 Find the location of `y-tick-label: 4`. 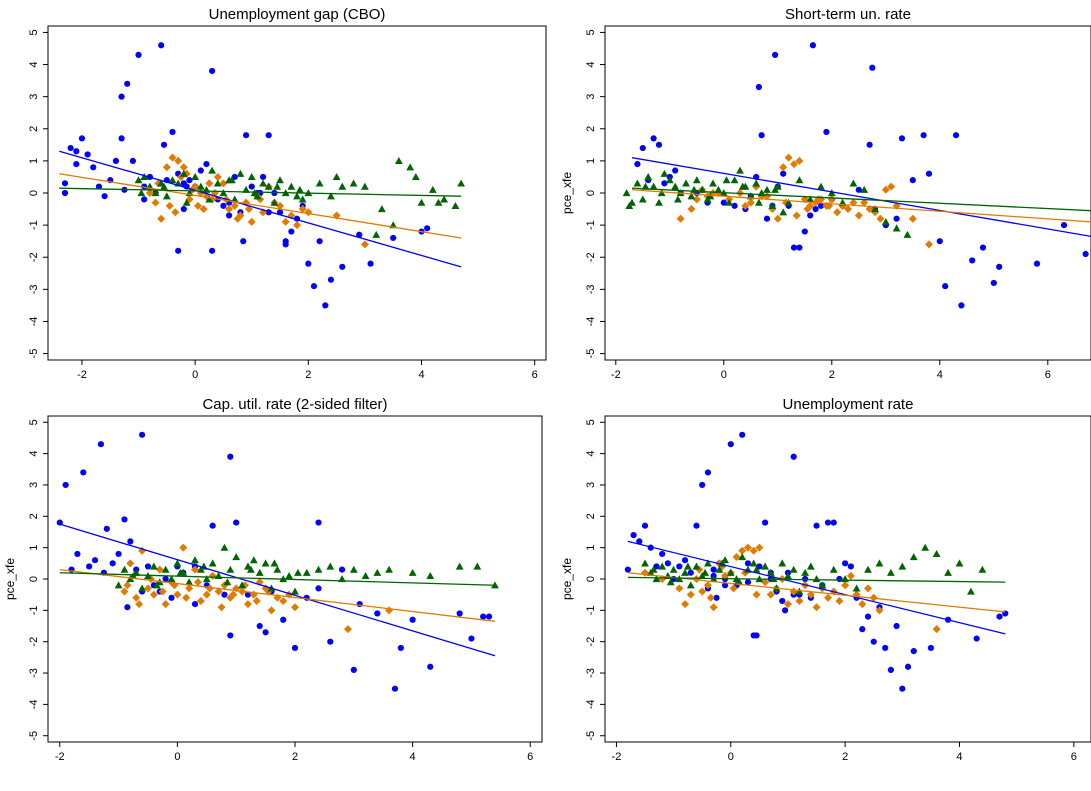

y-tick-label: 4 is located at coordinates (34, 64).